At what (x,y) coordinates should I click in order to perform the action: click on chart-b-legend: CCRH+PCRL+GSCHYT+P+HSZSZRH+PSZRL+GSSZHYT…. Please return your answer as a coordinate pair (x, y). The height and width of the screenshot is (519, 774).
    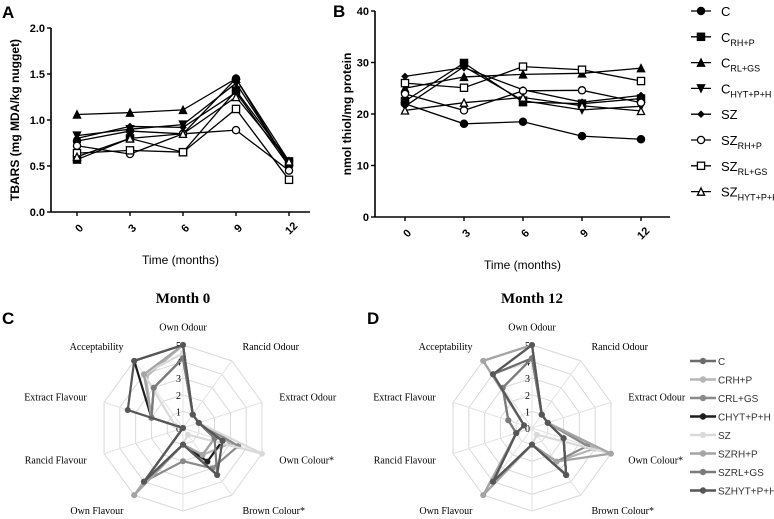
    Looking at the image, I should click on (732, 103).